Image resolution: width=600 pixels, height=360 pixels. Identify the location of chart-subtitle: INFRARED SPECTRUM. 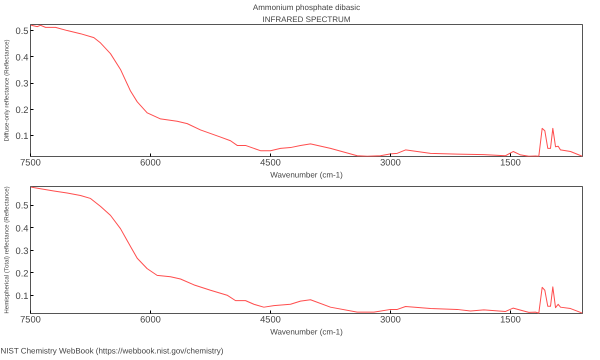
(306, 19).